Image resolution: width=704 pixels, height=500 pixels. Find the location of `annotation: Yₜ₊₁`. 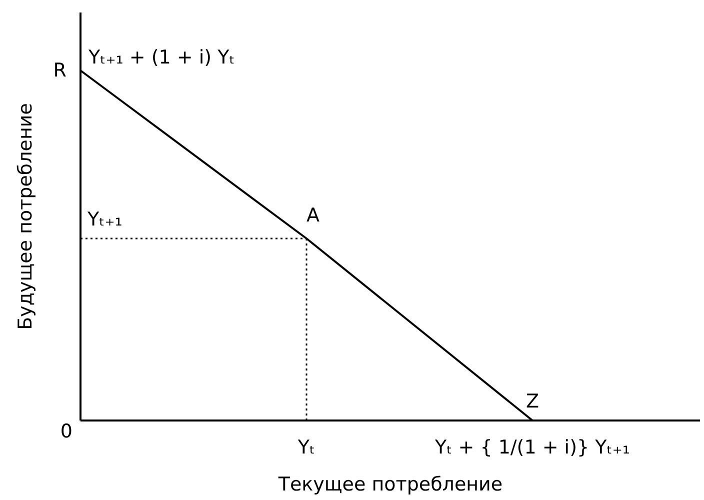

annotation: Yₜ₊₁ is located at coordinates (104, 219).